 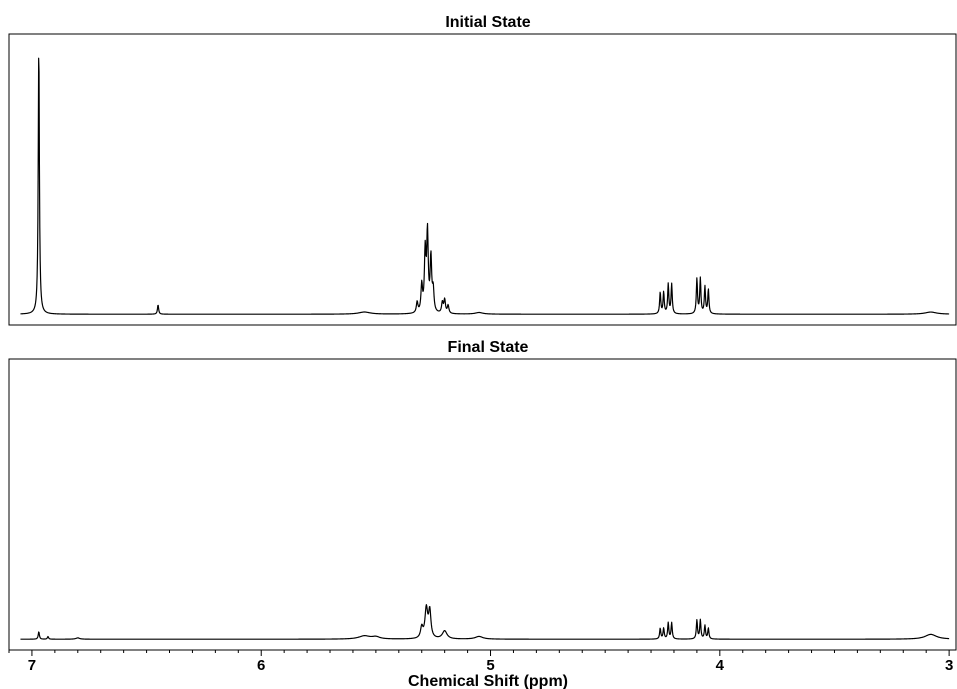 I want to click on x-tick-label: 3, so click(x=949, y=665).